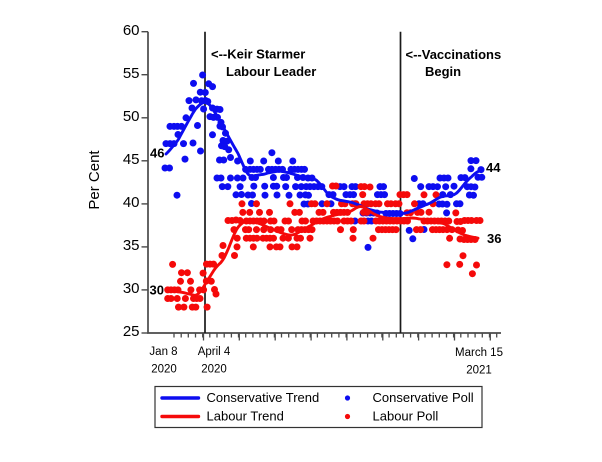 The width and height of the screenshot is (602, 462). What do you see at coordinates (479, 353) in the screenshot?
I see `svg-text: March 15` at bounding box center [479, 353].